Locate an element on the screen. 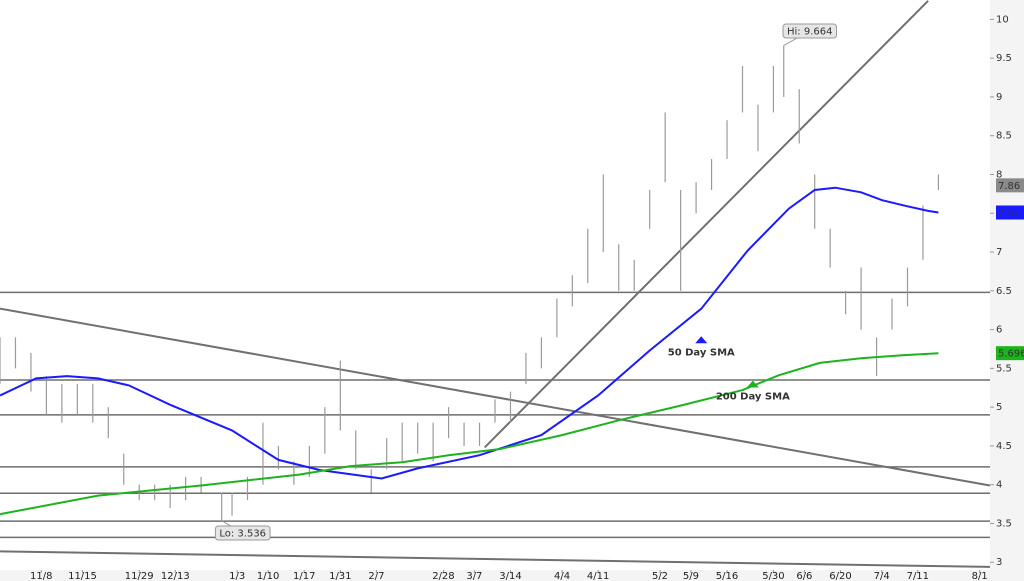  x-tick-label: 2/7 is located at coordinates (376, 576).